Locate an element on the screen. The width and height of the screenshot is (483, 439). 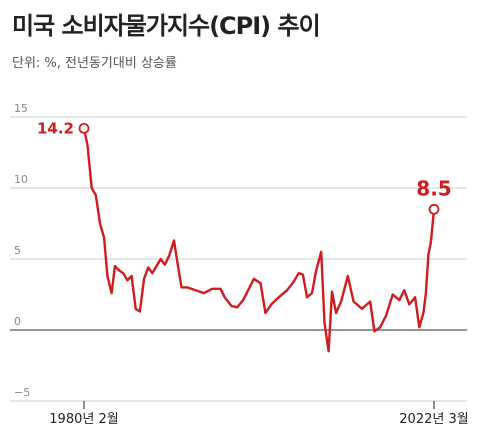
start-value-label: 14.2 is located at coordinates (55, 128).